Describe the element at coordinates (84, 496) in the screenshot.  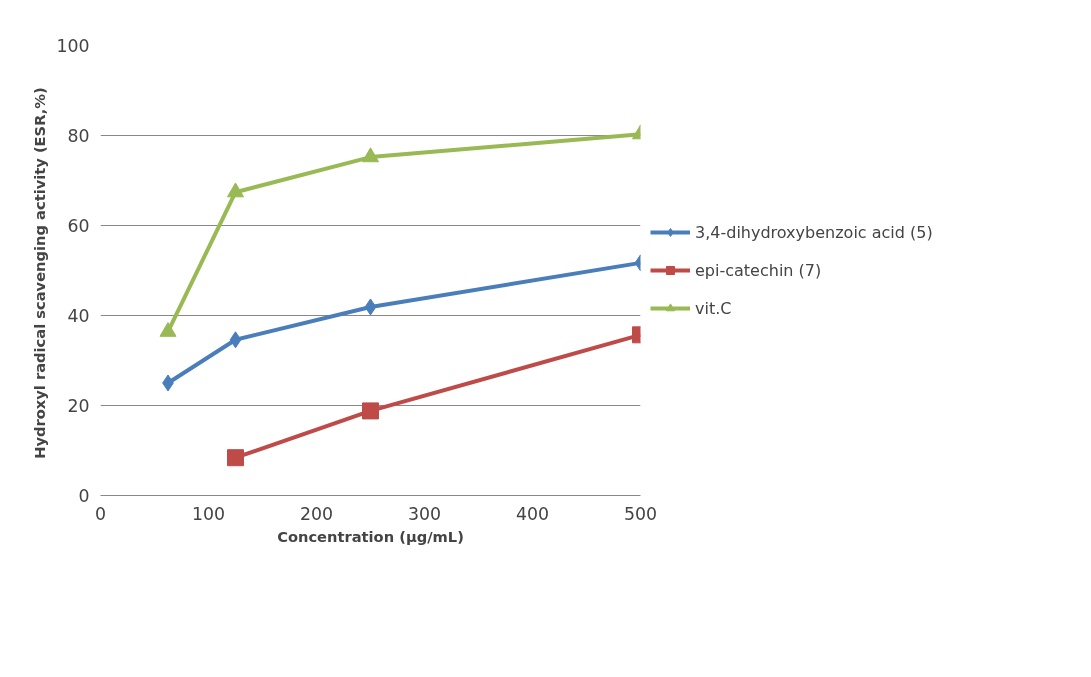
I see `y-tick-label: 0` at that location.